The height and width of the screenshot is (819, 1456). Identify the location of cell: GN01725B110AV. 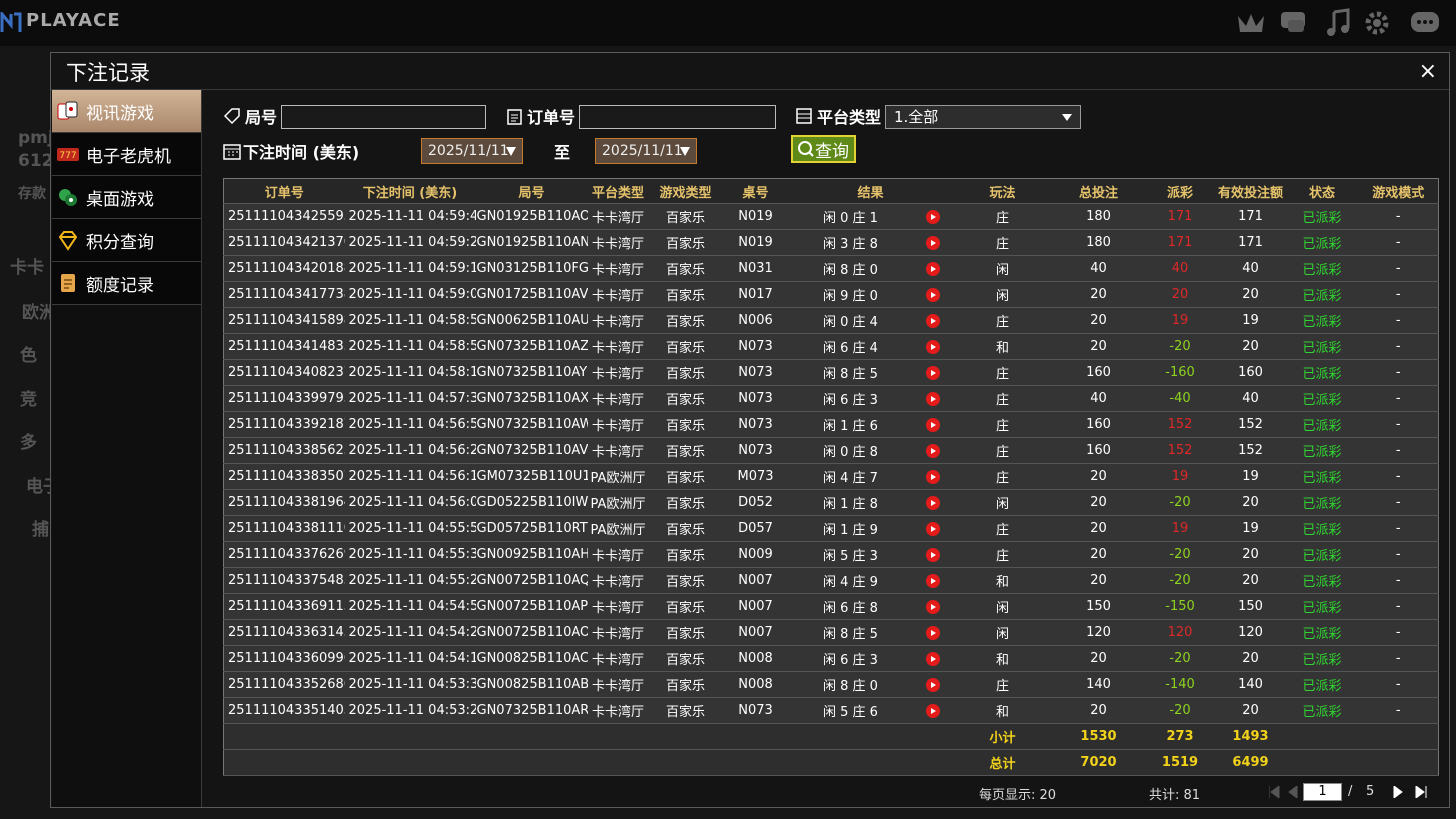
(531, 294).